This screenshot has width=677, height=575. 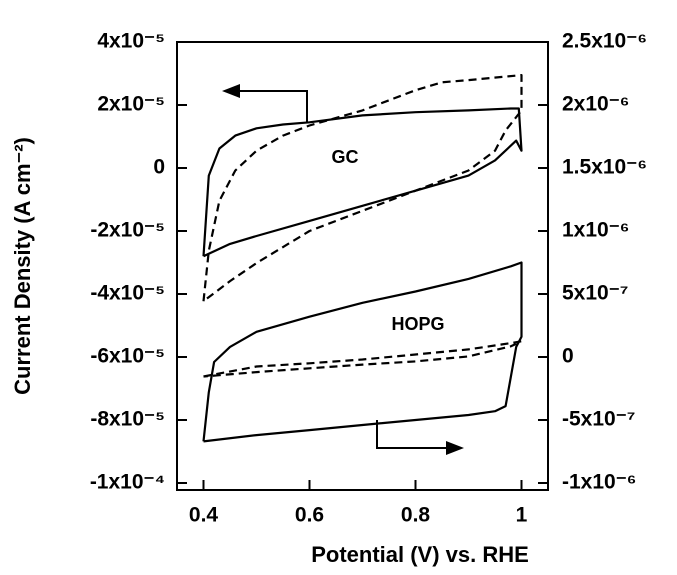 I want to click on y-tick-label: -1x10⁻⁴, so click(x=127, y=482).